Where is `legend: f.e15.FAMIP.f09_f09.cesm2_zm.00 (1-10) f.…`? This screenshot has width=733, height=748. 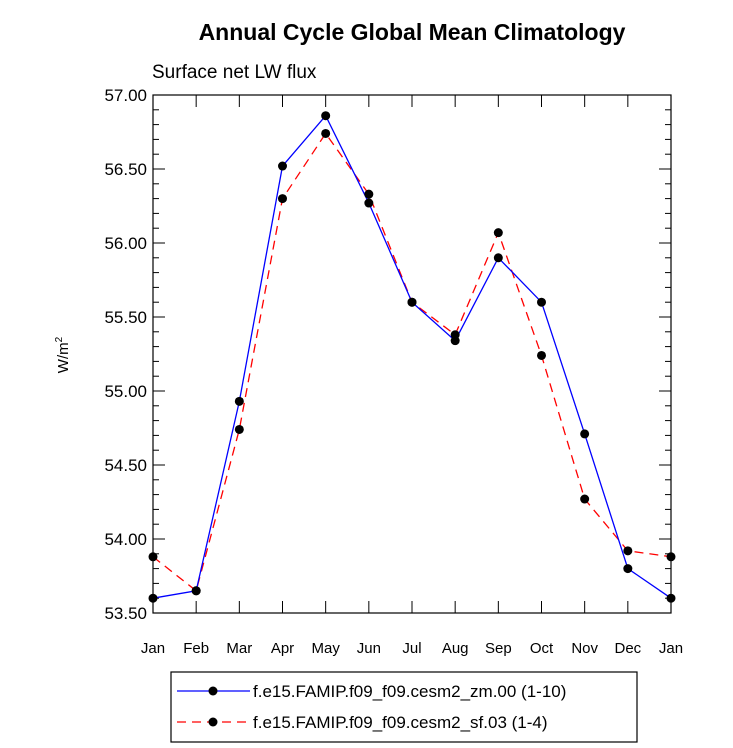 legend: f.e15.FAMIP.f09_f09.cesm2_zm.00 (1-10) f.… is located at coordinates (404, 707).